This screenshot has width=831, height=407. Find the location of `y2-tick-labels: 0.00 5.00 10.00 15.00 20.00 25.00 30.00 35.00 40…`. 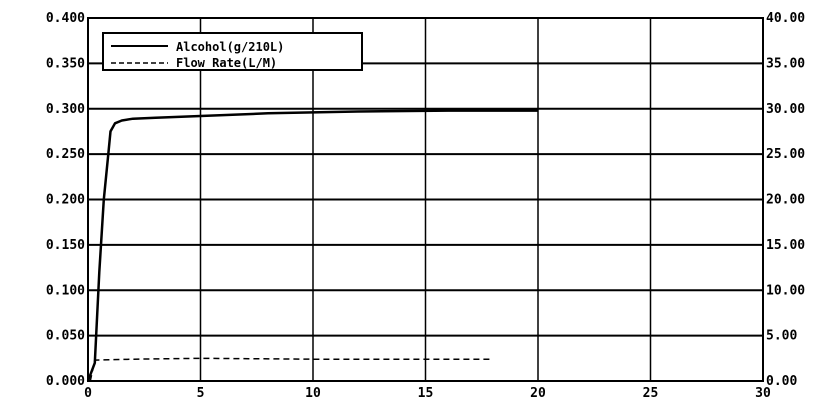

y2-tick-labels: 0.00 5.00 10.00 15.00 20.00 25.00 30.00 35.00 40… is located at coordinates (785, 200).